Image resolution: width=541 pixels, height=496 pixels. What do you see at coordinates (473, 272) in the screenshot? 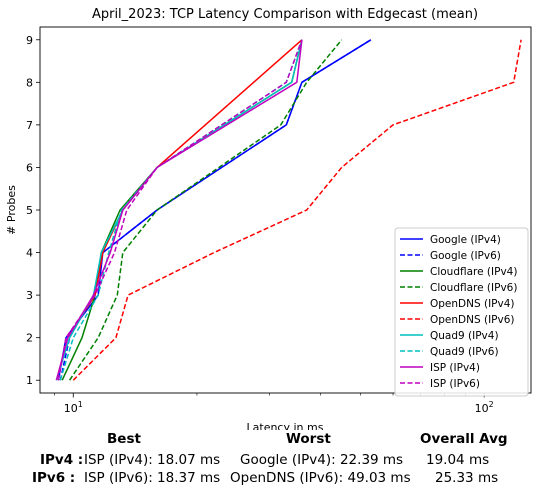
I see `legend-label-2: Cloudflare (IPv4)` at bounding box center [473, 272].